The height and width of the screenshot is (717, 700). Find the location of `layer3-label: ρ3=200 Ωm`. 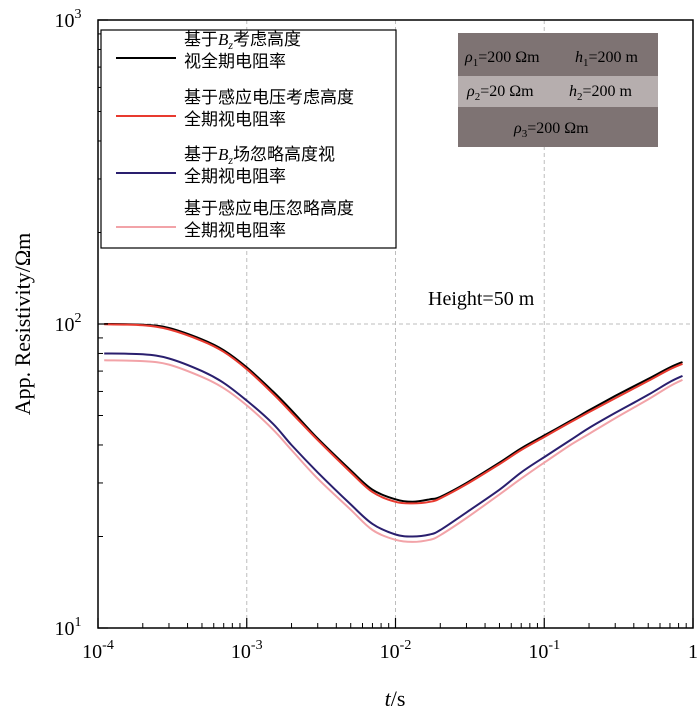

layer3-label: ρ3=200 Ωm is located at coordinates (551, 130).